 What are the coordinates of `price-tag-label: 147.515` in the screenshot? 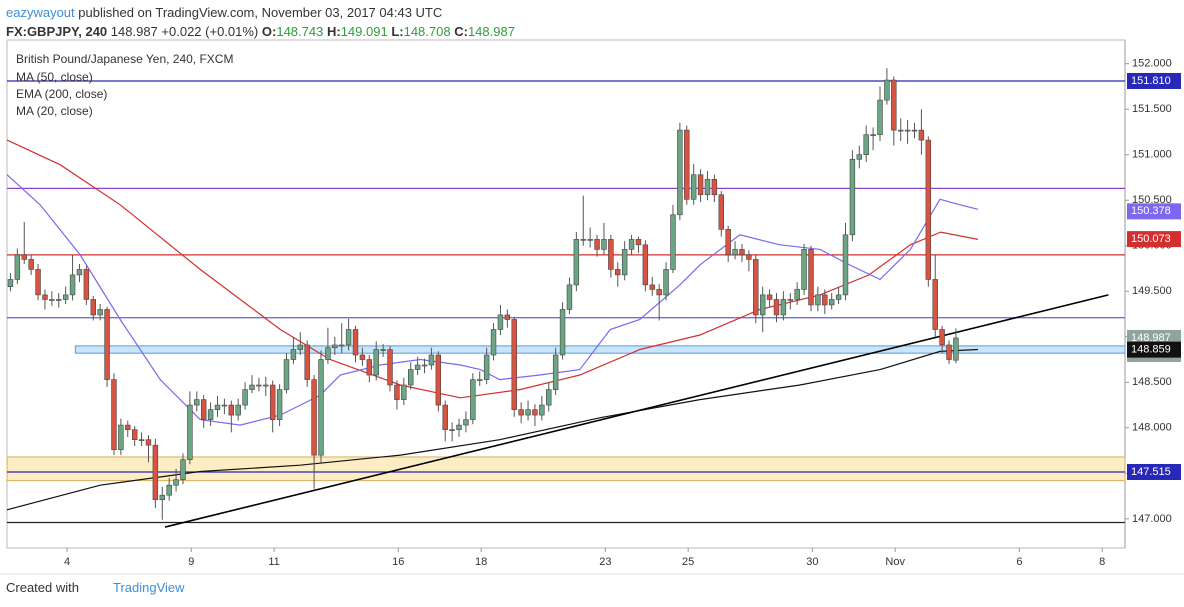 It's located at (1151, 472).